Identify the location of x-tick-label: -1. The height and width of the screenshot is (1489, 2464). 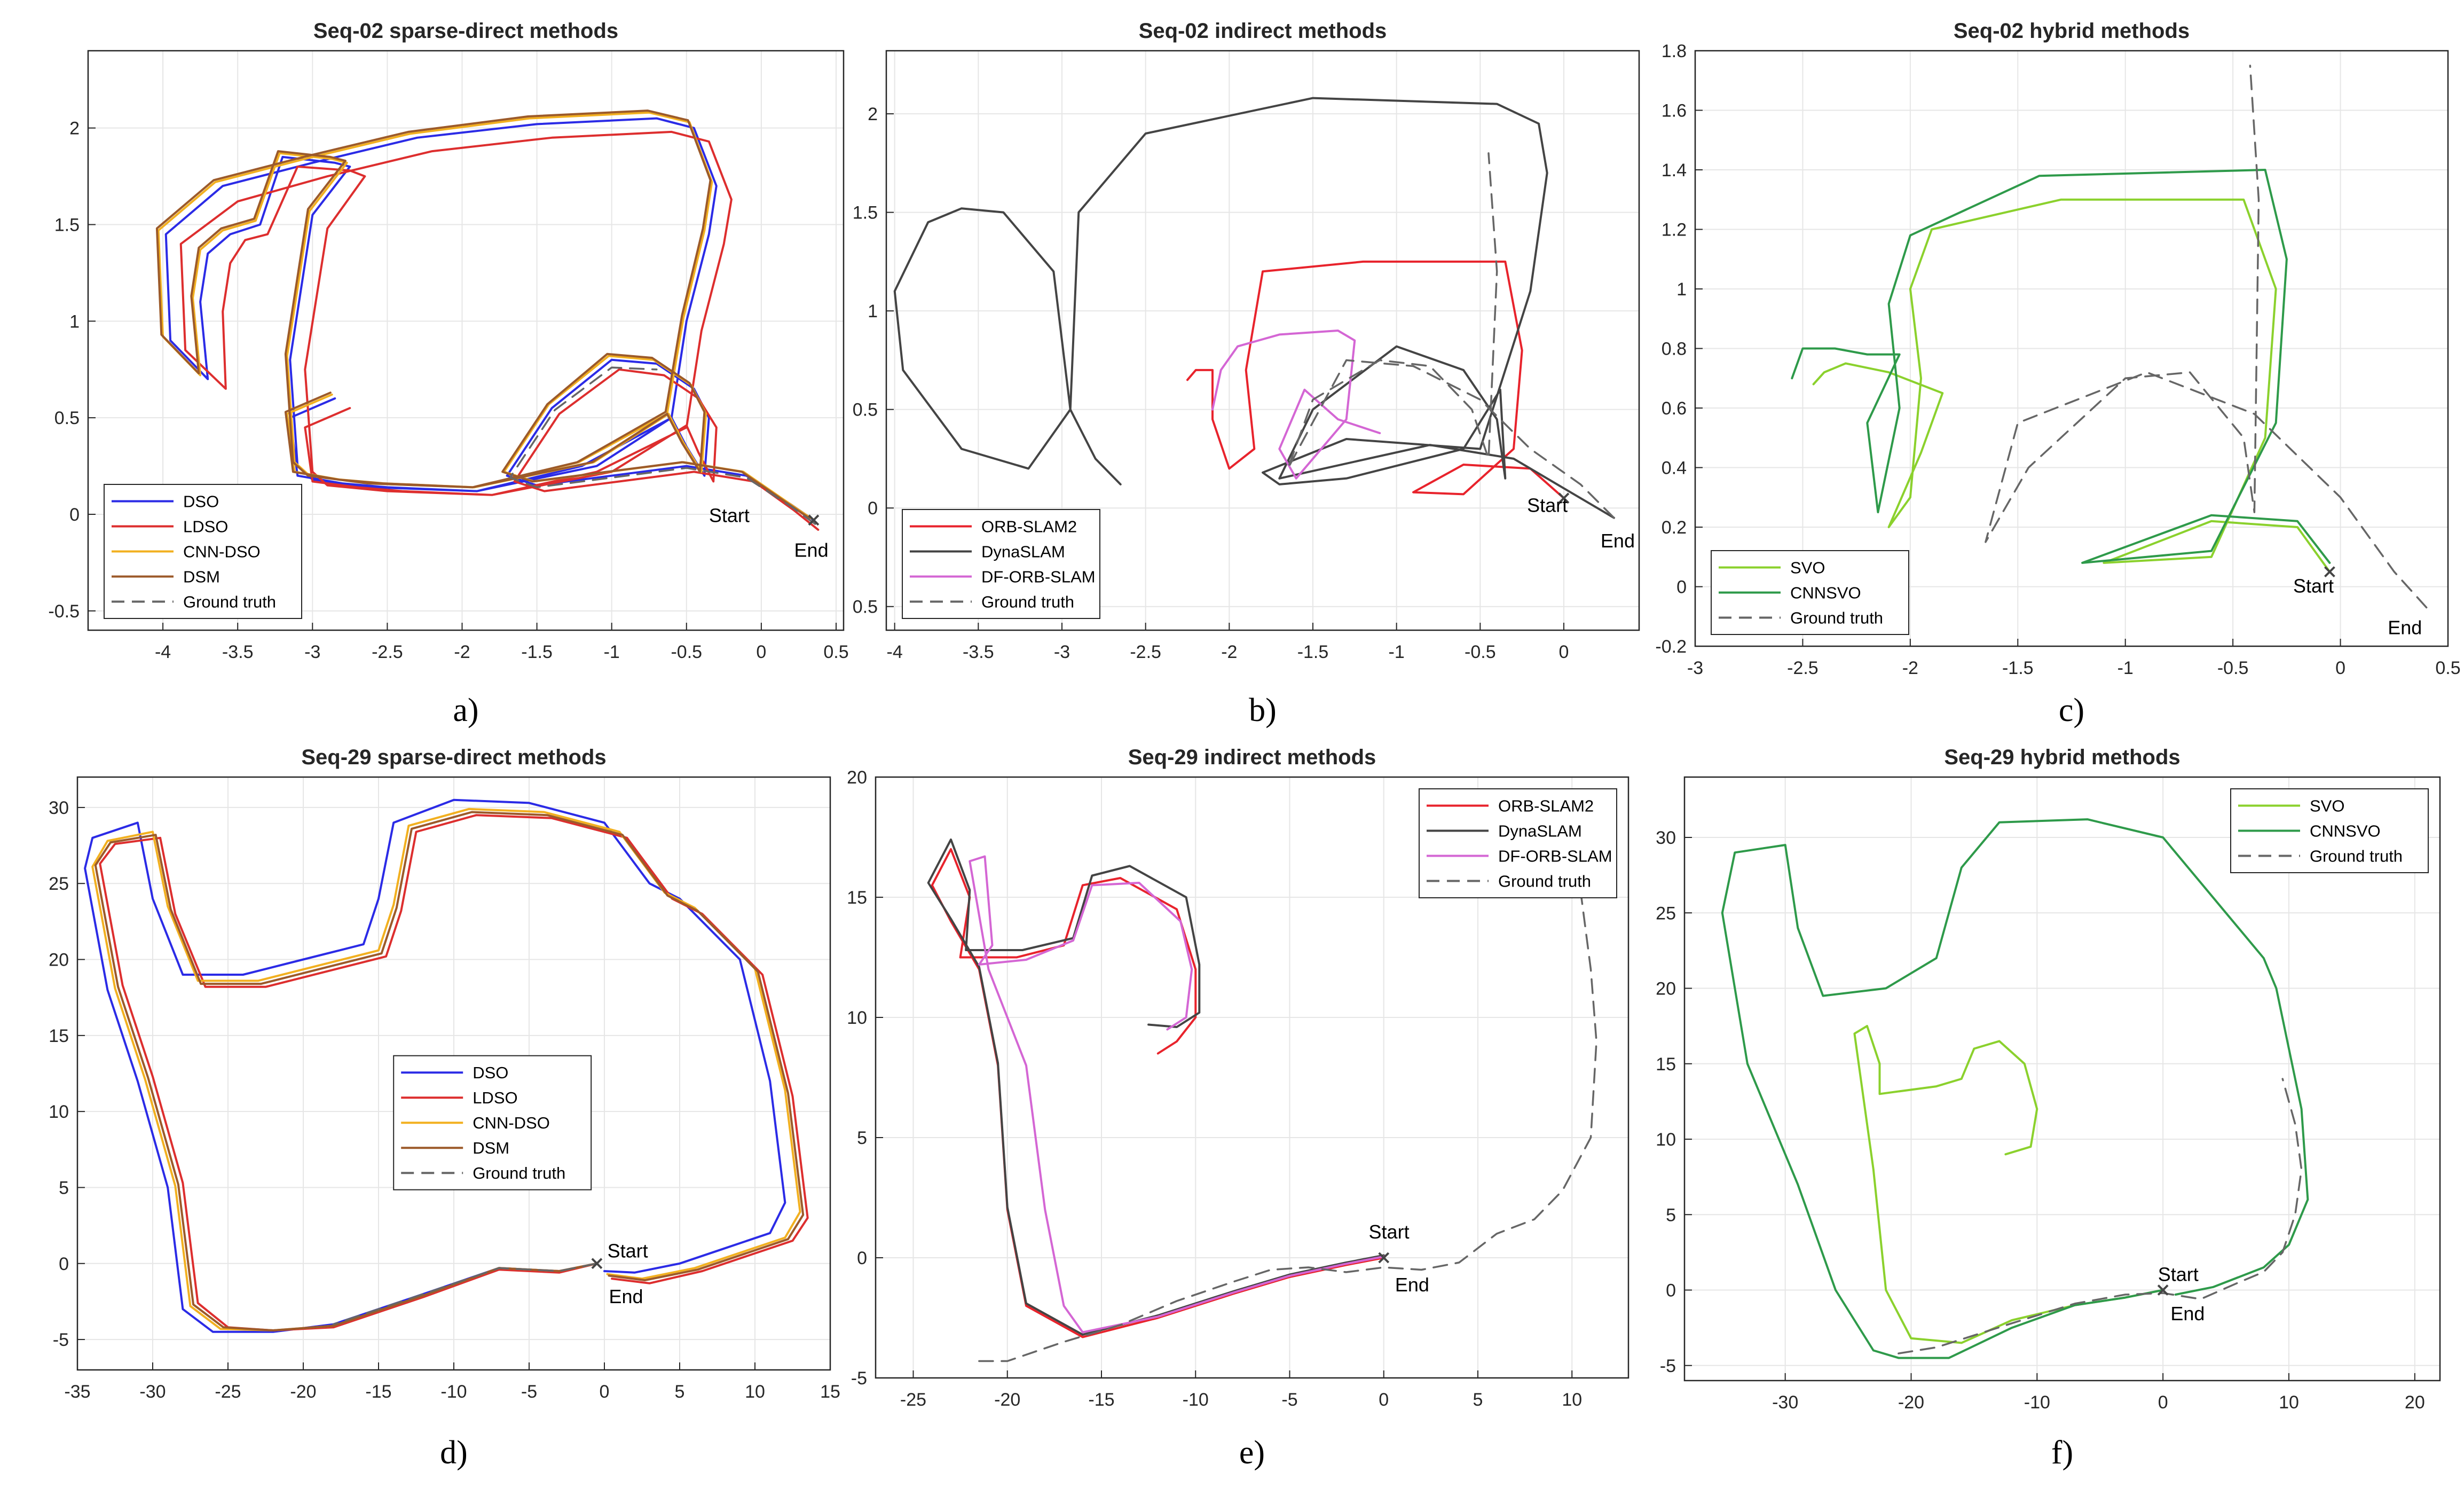
(1397, 652).